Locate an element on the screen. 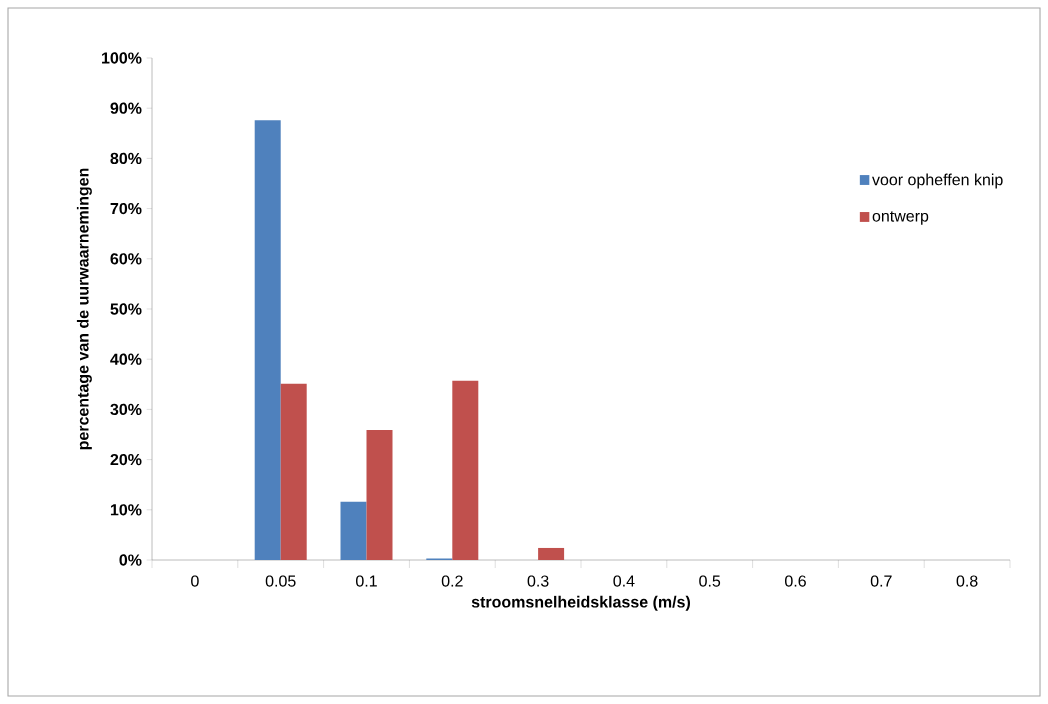  x-tick-label: 0 is located at coordinates (195, 581).